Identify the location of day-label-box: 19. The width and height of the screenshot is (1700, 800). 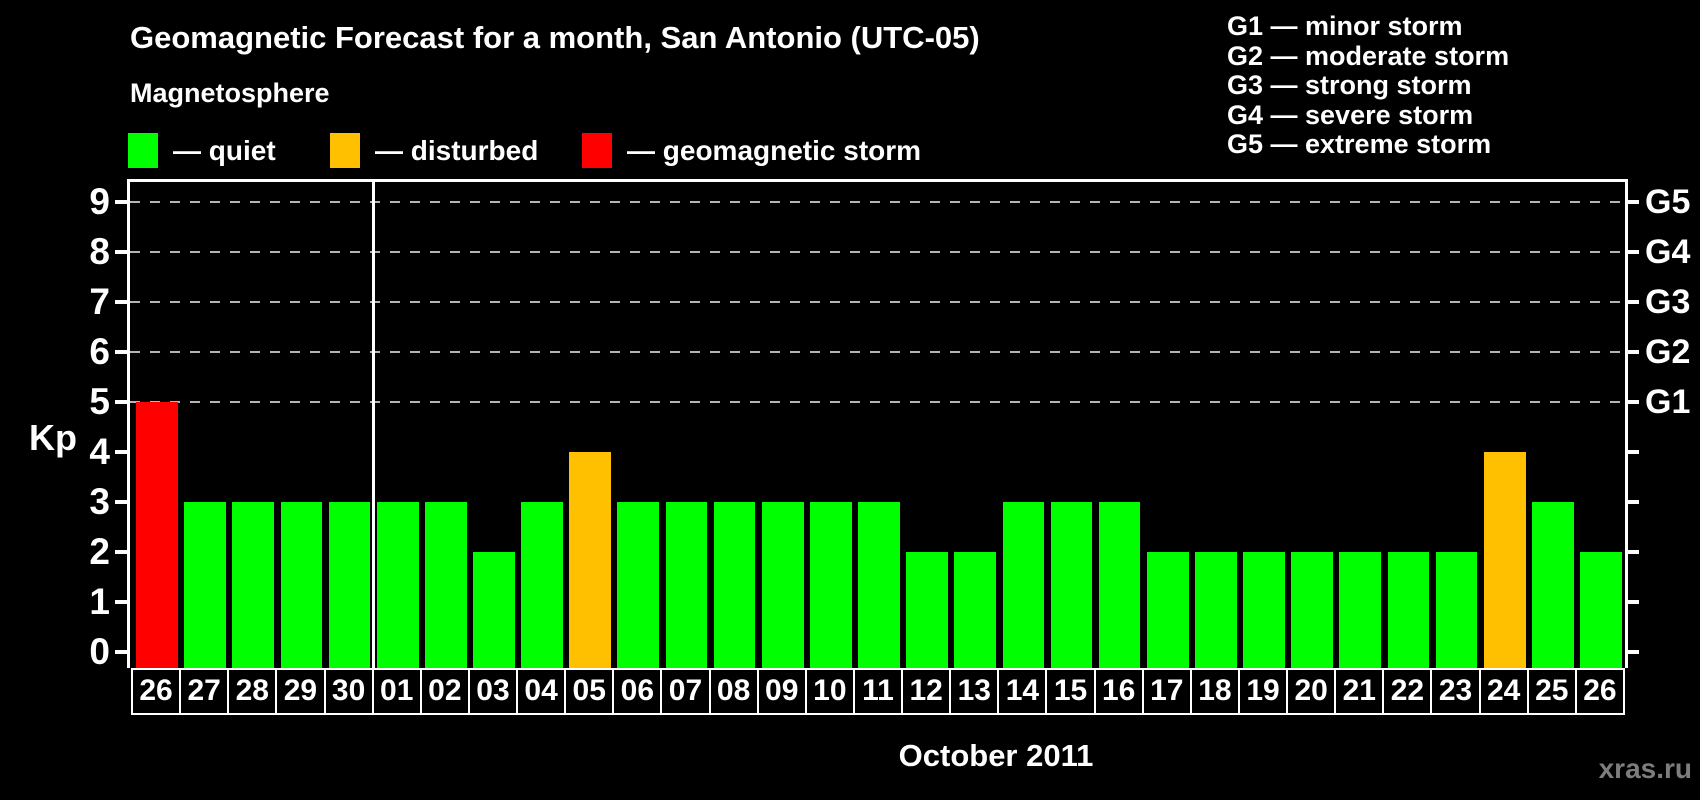
(1263, 691).